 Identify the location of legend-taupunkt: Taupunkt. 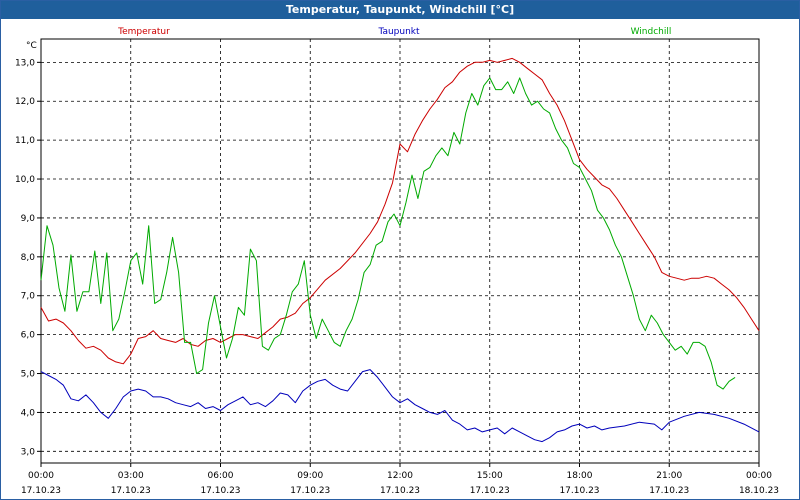
(398, 32).